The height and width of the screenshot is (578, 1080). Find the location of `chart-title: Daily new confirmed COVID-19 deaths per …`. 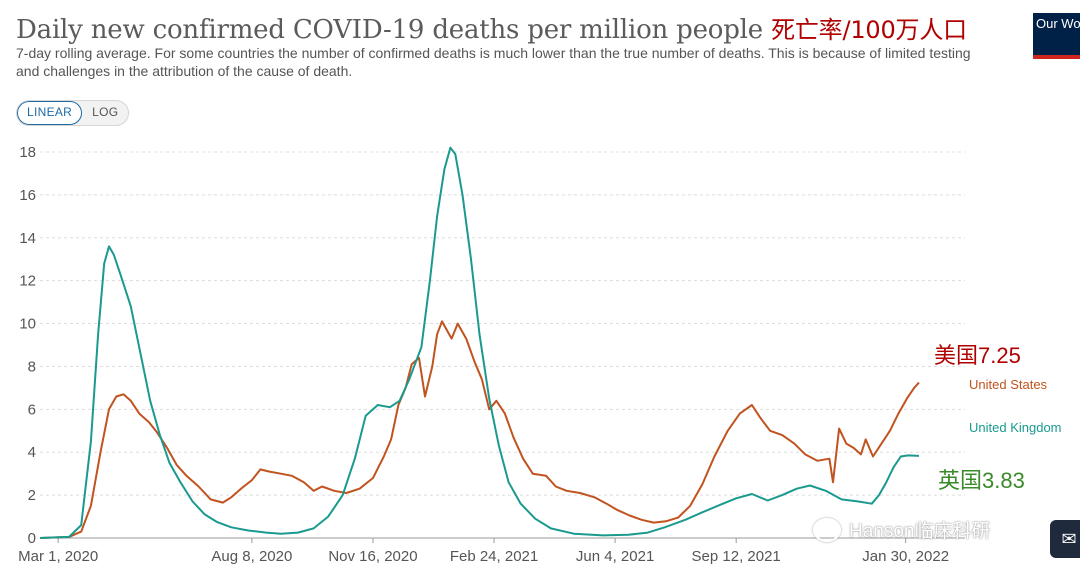

chart-title: Daily new confirmed COVID-19 deaths per … is located at coordinates (491, 27).